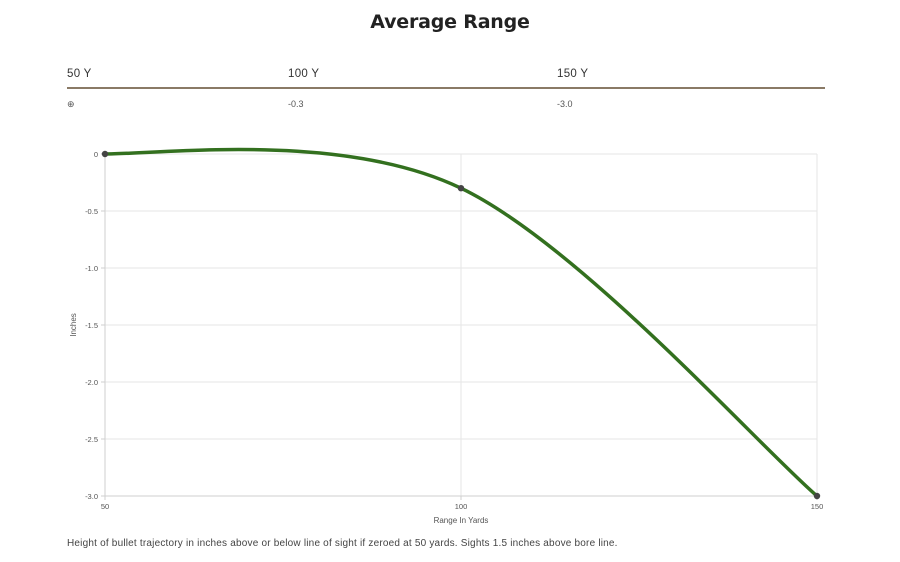 The height and width of the screenshot is (562, 900). What do you see at coordinates (91, 268) in the screenshot?
I see `y-tick-label: -1.0` at bounding box center [91, 268].